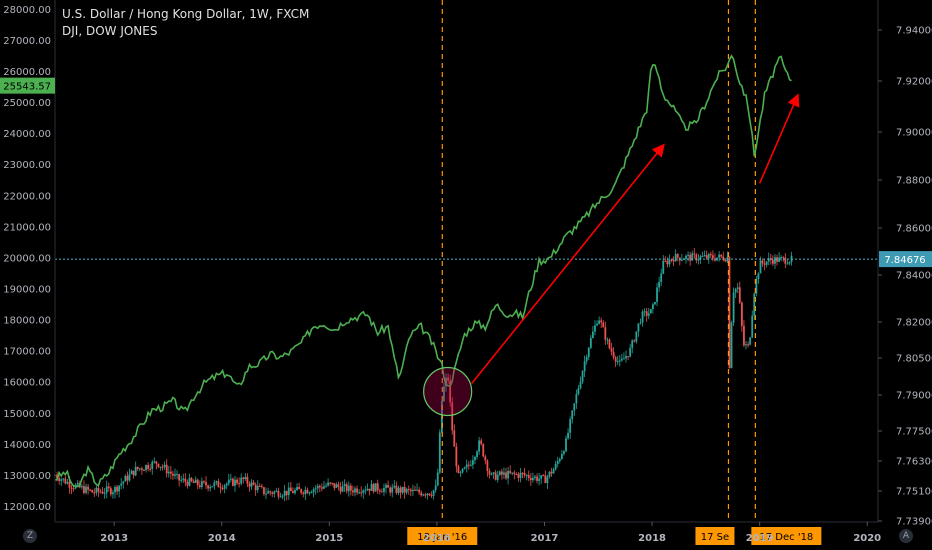  Describe the element at coordinates (27, 72) in the screenshot. I see `left-tick-label: 26000.00` at that location.